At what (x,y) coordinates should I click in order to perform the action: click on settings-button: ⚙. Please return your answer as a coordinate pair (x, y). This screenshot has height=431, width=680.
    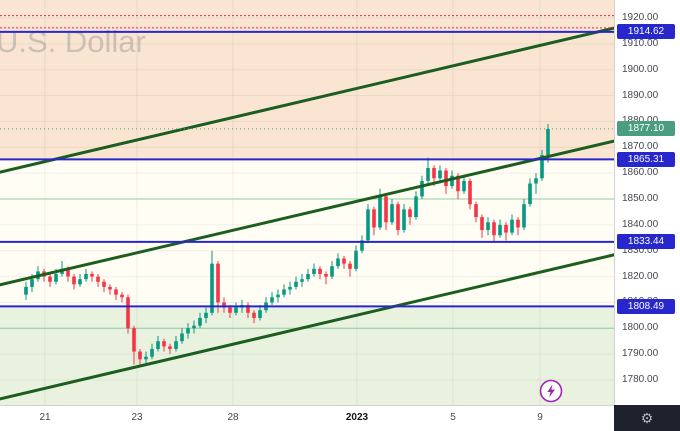
    Looking at the image, I should click on (647, 418).